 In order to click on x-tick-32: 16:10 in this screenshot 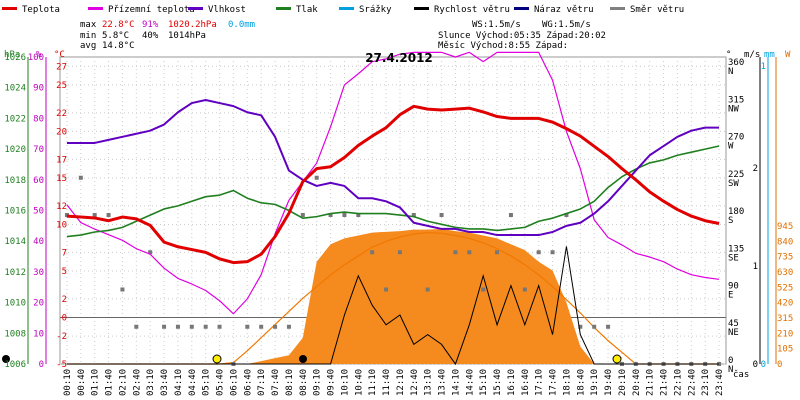, I will do `click(512, 382)`.